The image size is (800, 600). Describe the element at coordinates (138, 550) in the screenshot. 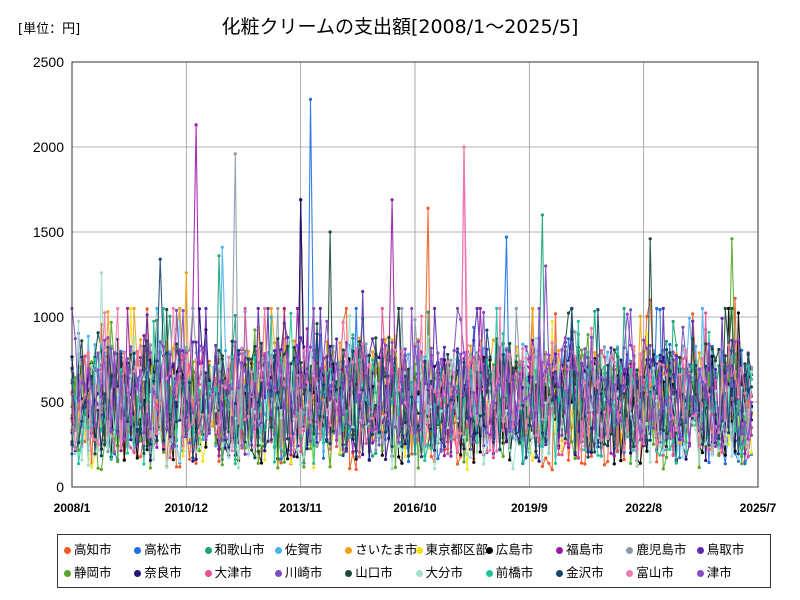

I see `legend-marker` at that location.